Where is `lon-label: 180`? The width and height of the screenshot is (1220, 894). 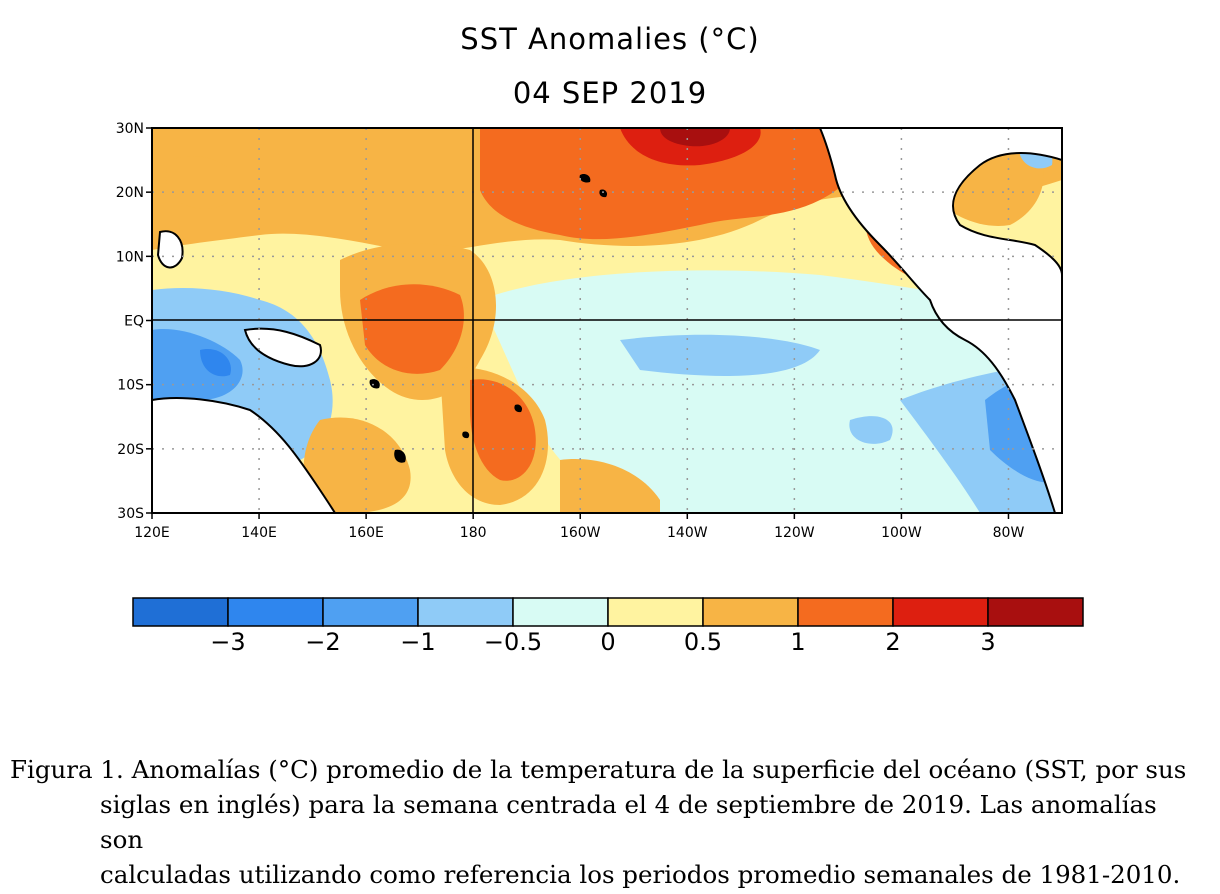
lon-label: 180 is located at coordinates (473, 533).